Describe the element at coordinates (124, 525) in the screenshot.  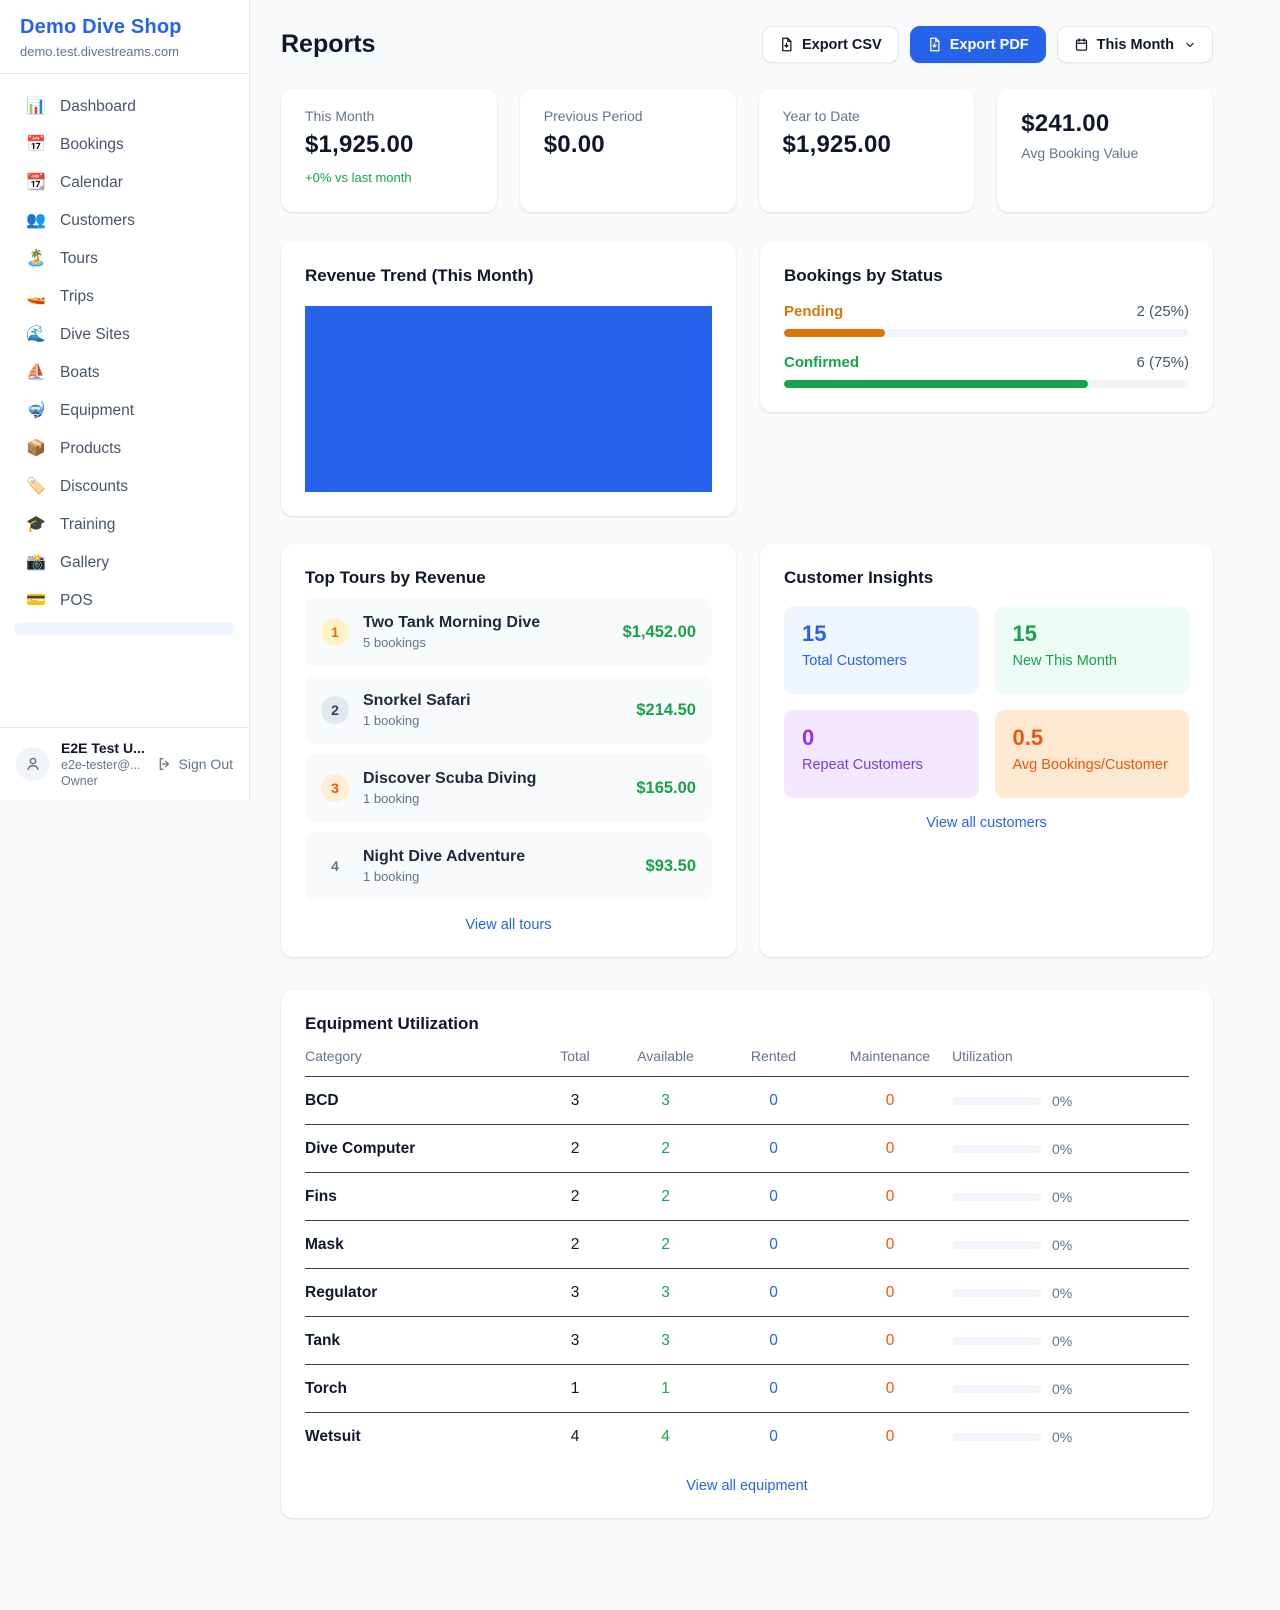
I see `sidebar-item-training: 🎓 Training` at that location.